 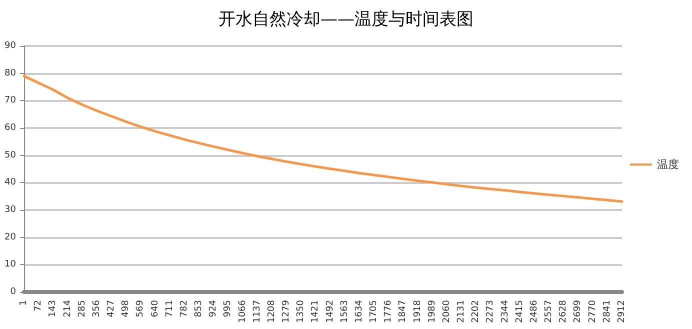 What do you see at coordinates (53, 309) in the screenshot?
I see `x-tick-label: 143` at bounding box center [53, 309].